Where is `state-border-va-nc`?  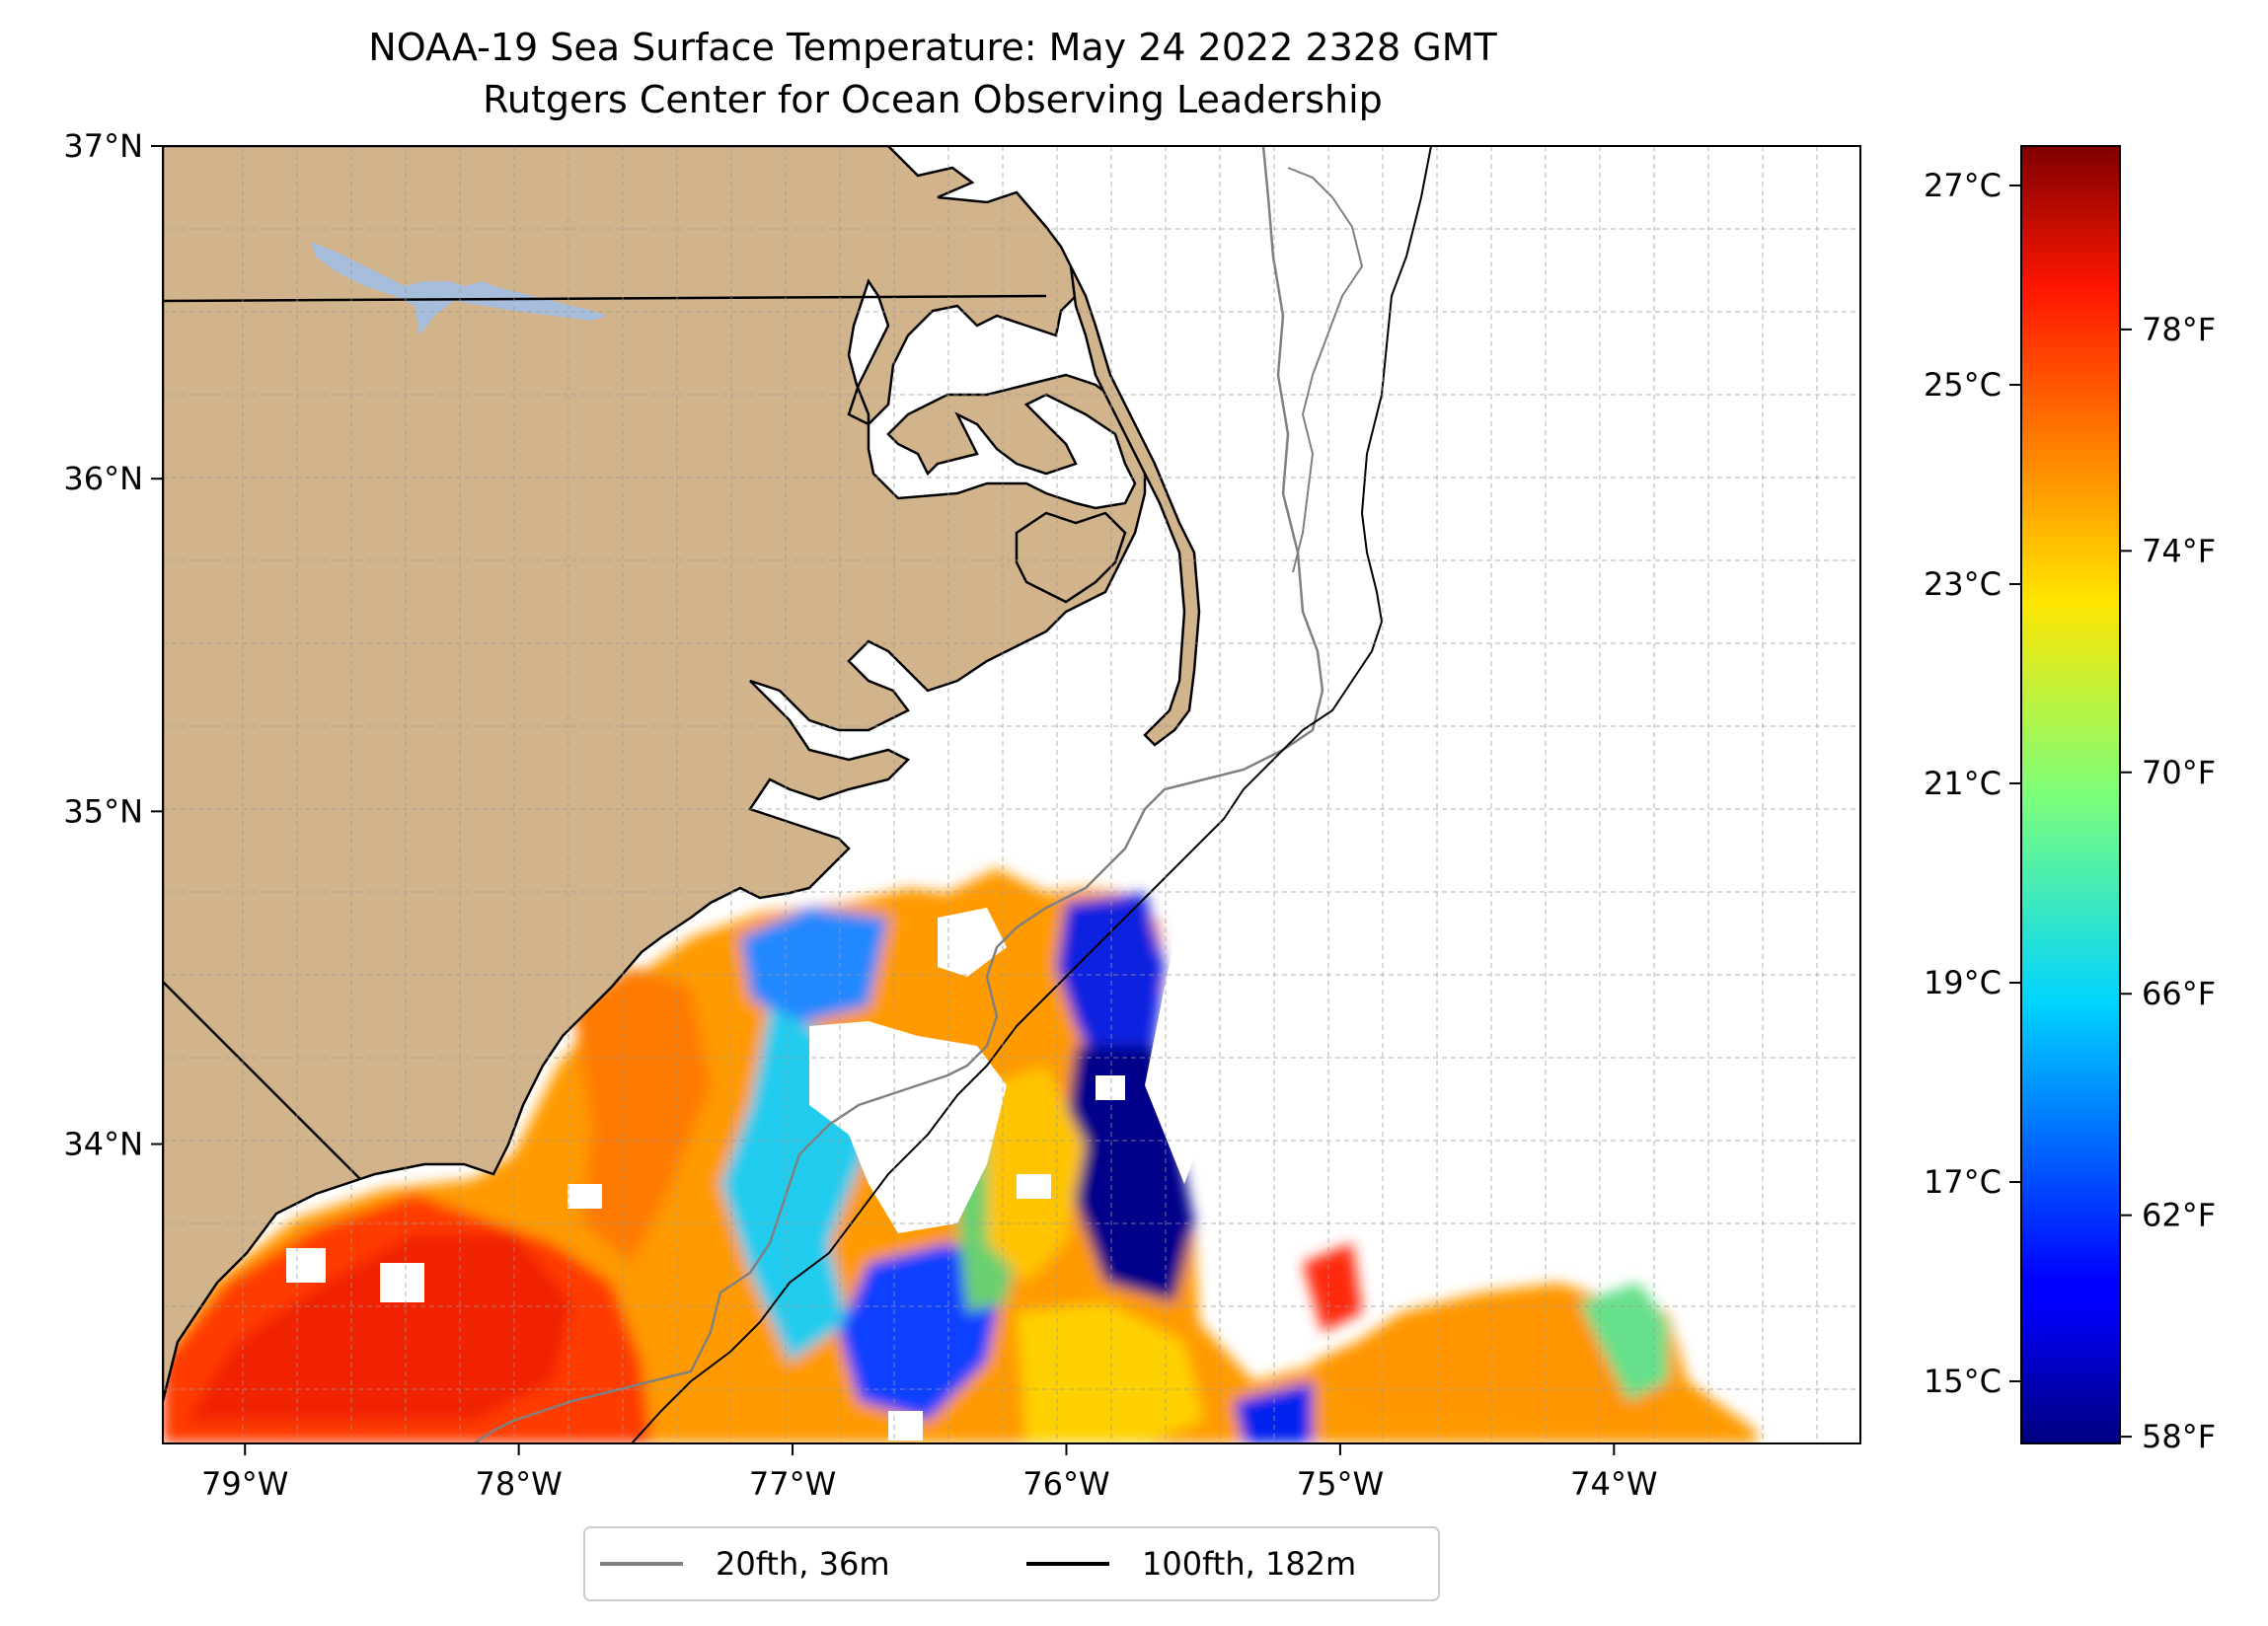
state-border-va-nc is located at coordinates (605, 298).